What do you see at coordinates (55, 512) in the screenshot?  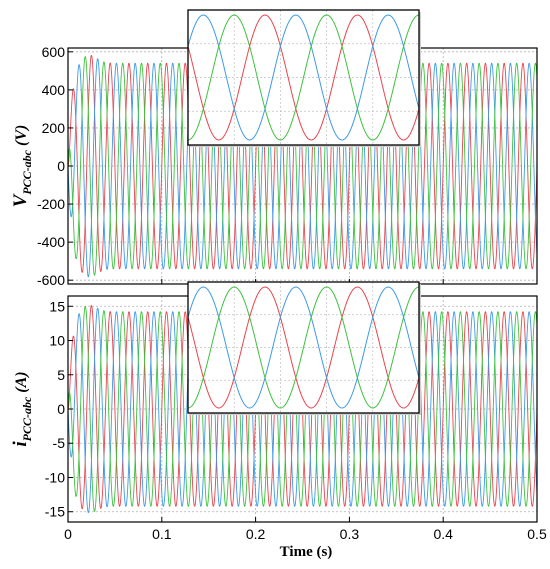 I see `y-tick-label: -15` at bounding box center [55, 512].